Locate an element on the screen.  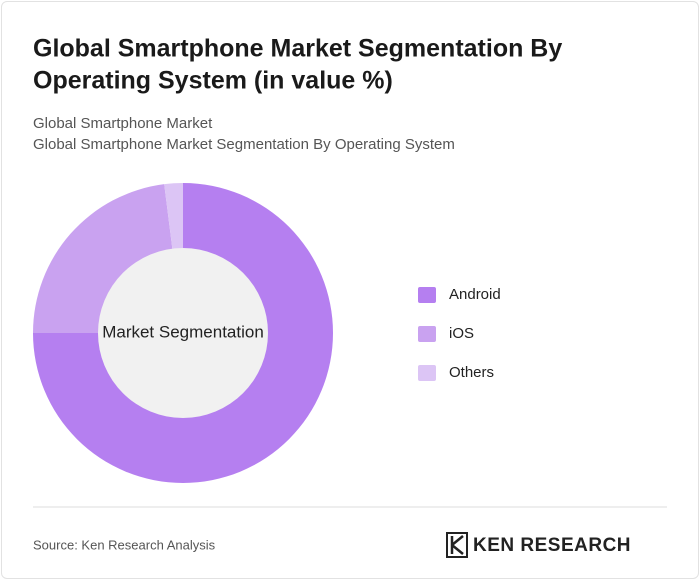
source: Source: Ken Research Analysis is located at coordinates (124, 544).